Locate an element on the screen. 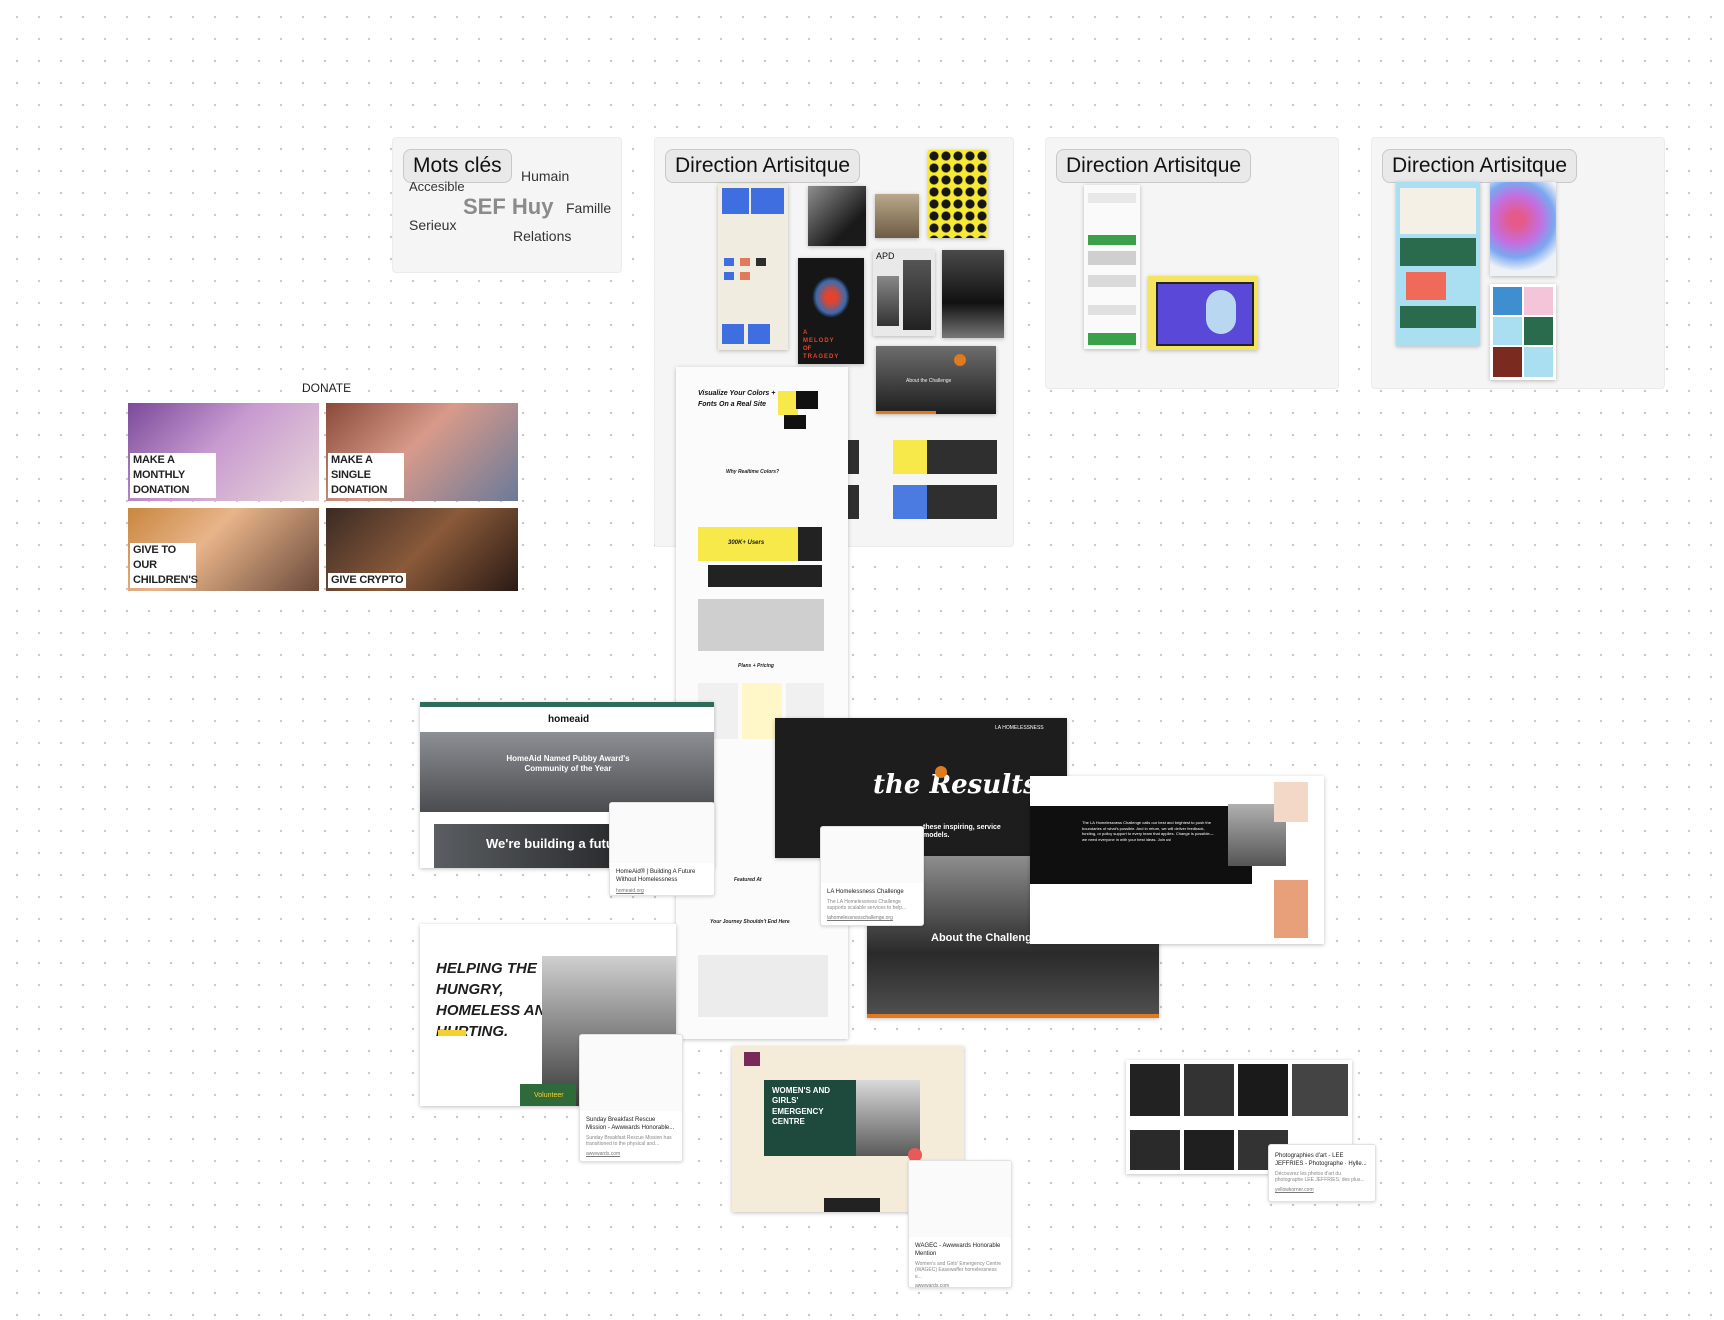 The image size is (1724, 1320). wagec-headline: WOMEN'S AND GIRLS' EMERGENCY CENTRE is located at coordinates (801, 1106).